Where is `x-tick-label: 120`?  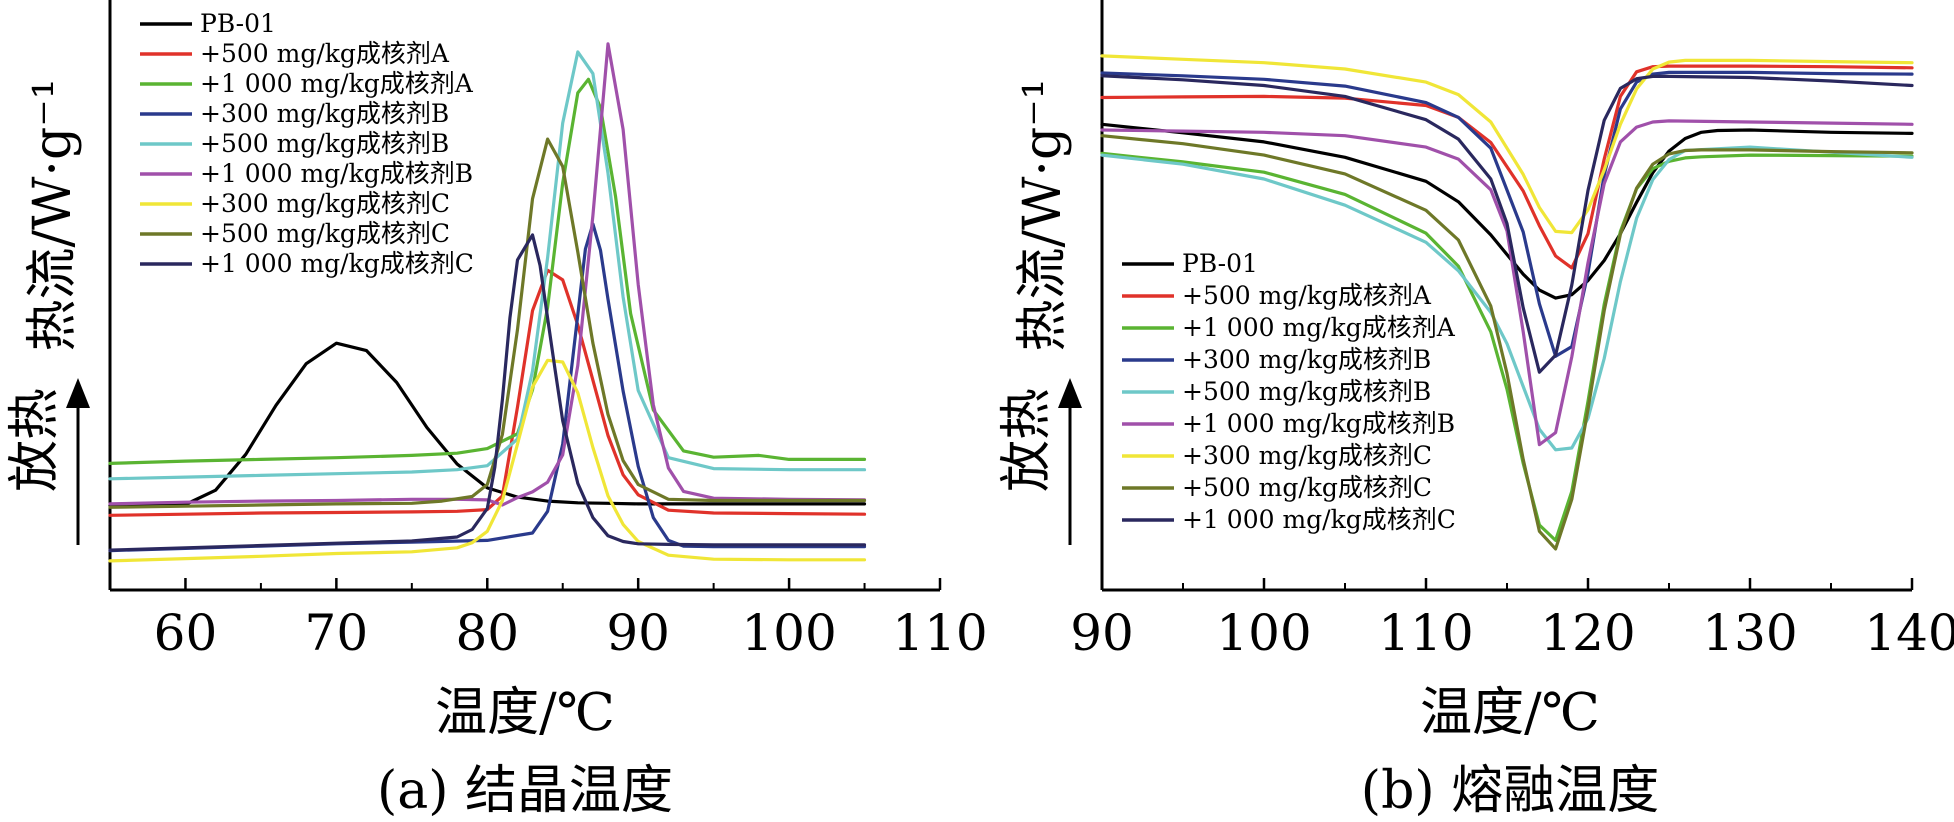 x-tick-label: 120 is located at coordinates (1587, 633).